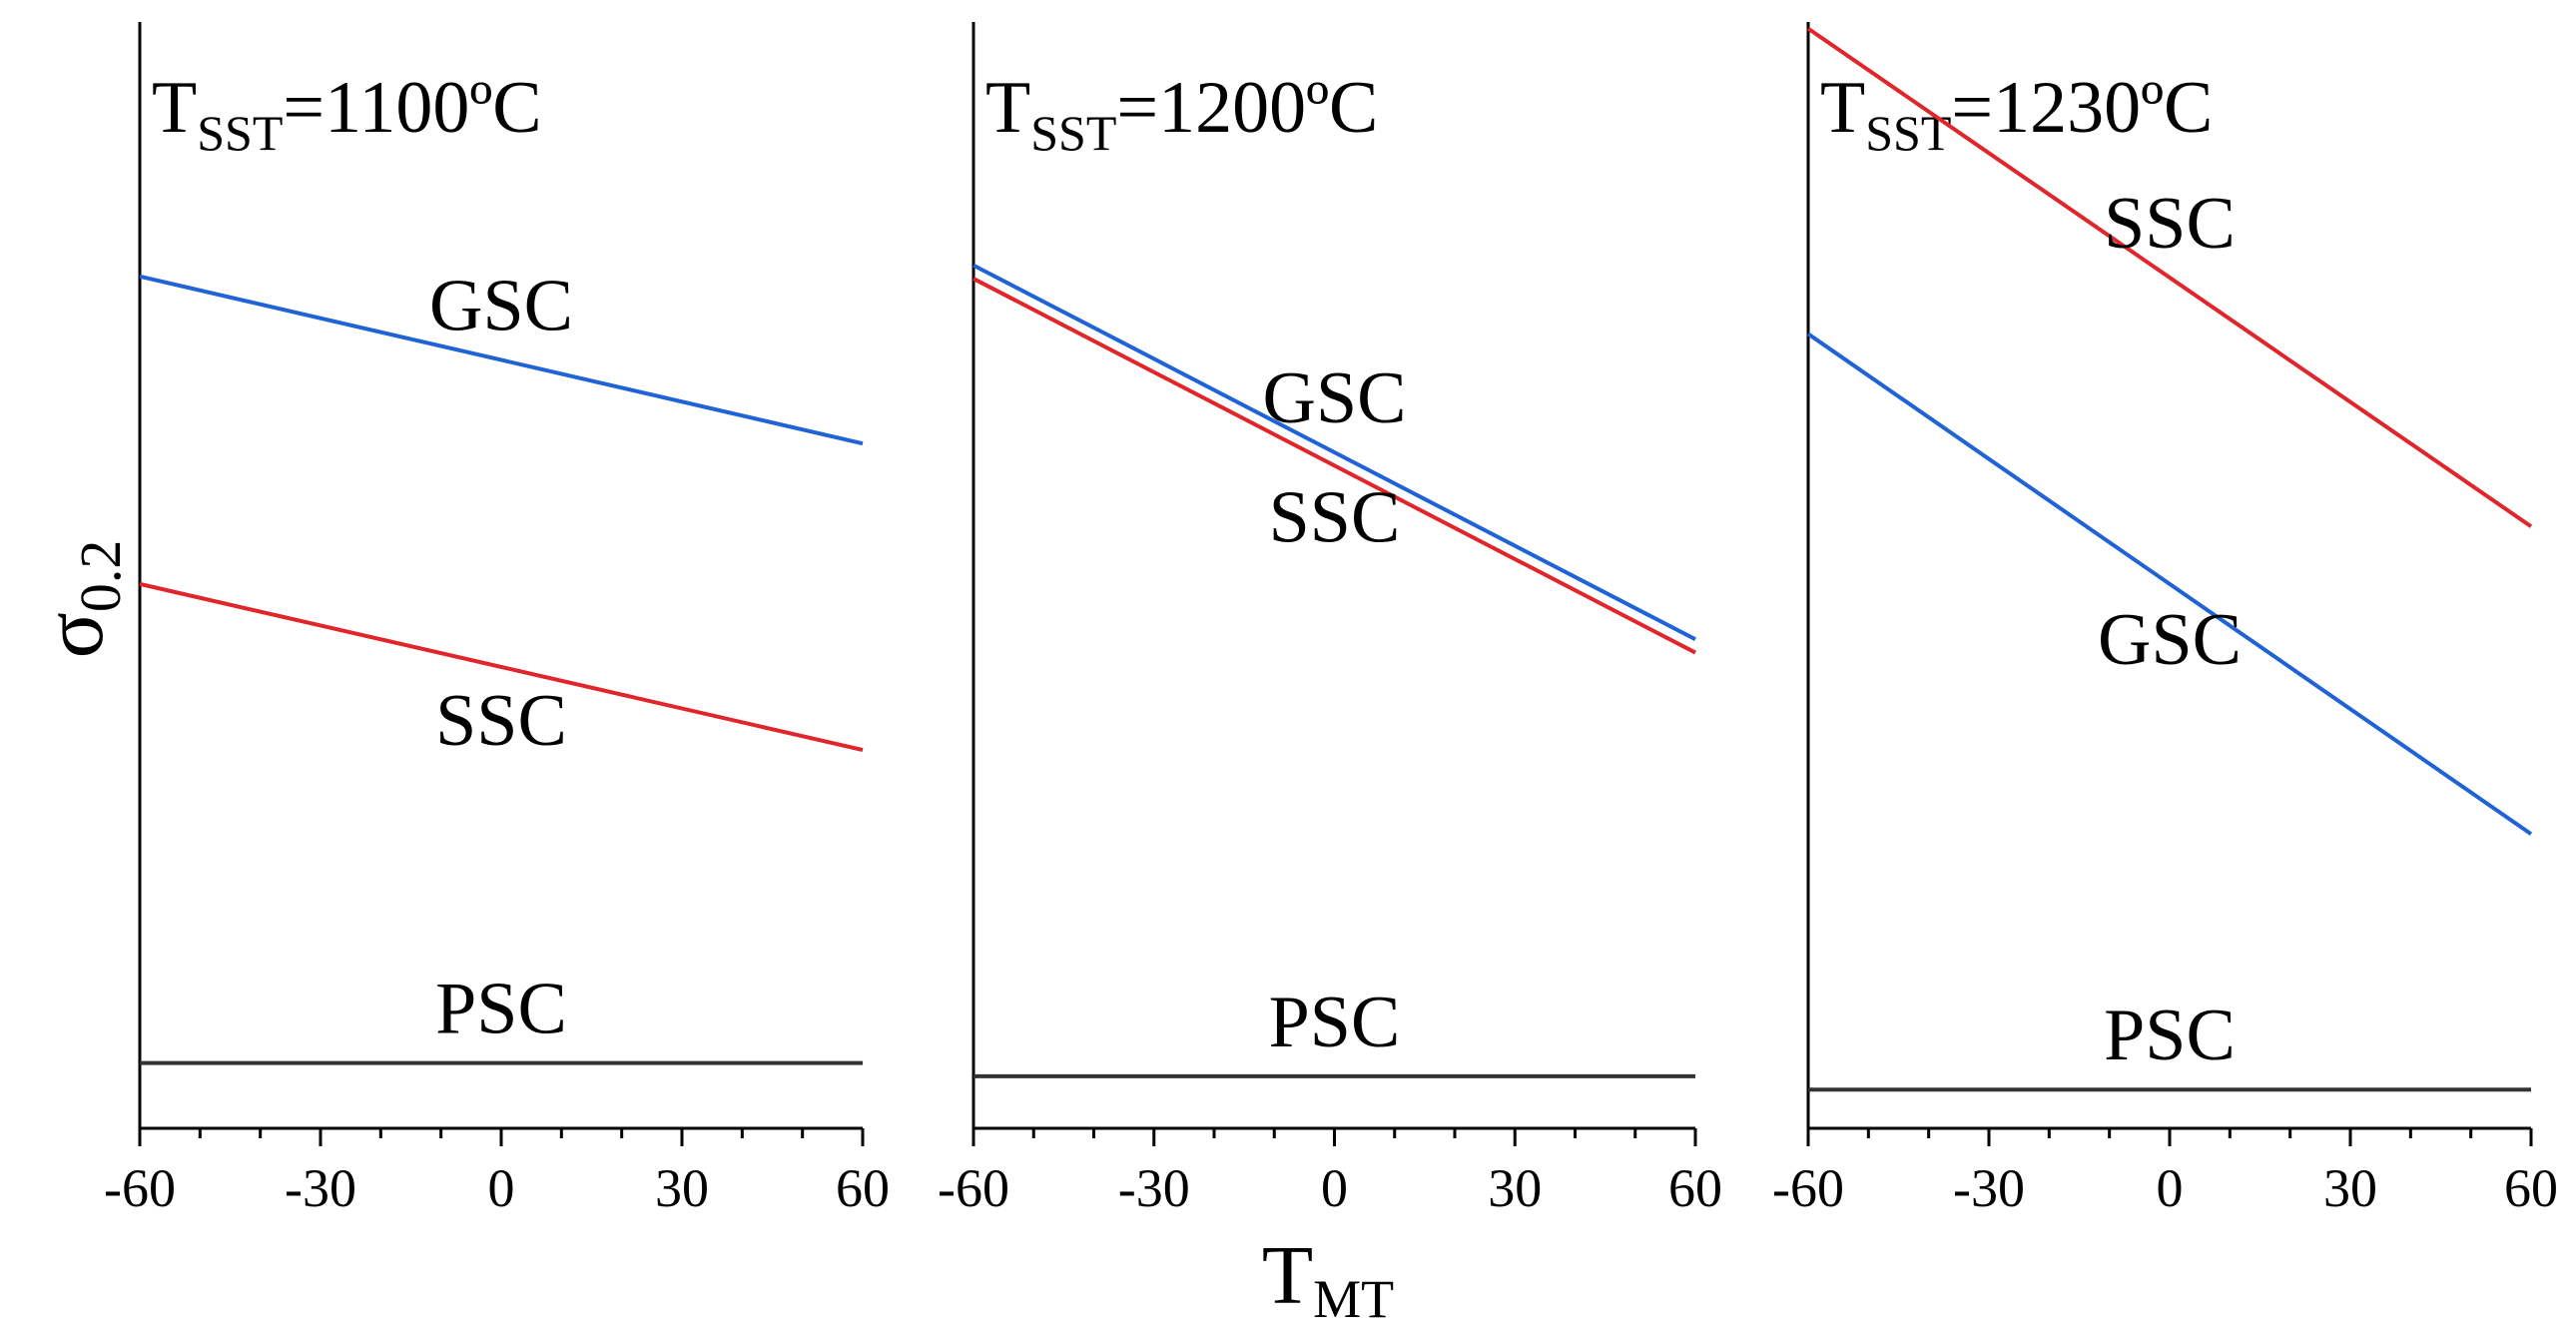  Describe the element at coordinates (1247, 108) in the screenshot. I see `panel-title-rest: =1200ºC` at that location.